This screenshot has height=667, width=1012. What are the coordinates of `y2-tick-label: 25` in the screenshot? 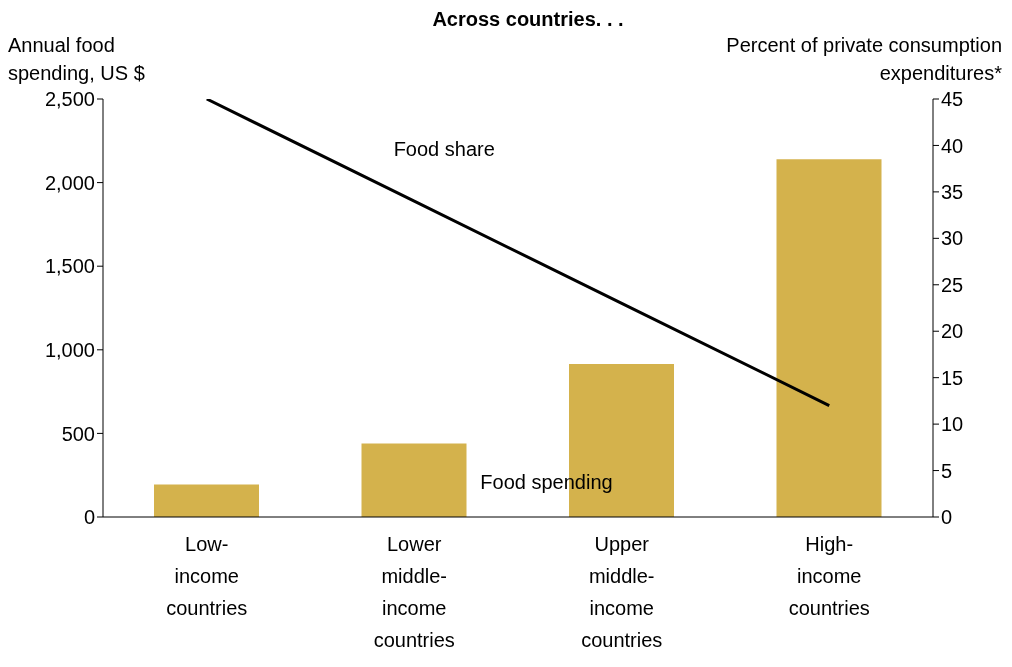 It's located at (952, 284).